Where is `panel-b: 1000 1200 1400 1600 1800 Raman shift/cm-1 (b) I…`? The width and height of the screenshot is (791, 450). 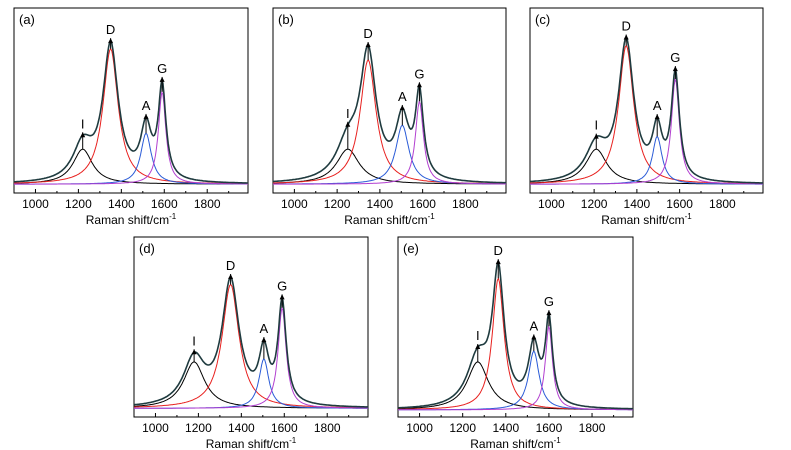 panel-b: 1000 1200 1400 1600 1800 Raman shift/cm-1 (b) I… is located at coordinates (389, 117).